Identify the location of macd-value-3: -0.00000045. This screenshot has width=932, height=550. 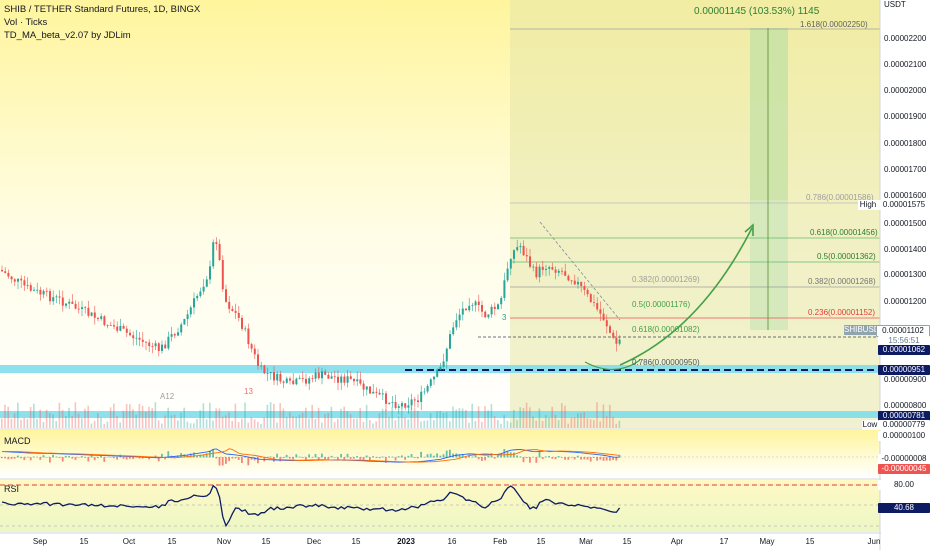
(904, 469).